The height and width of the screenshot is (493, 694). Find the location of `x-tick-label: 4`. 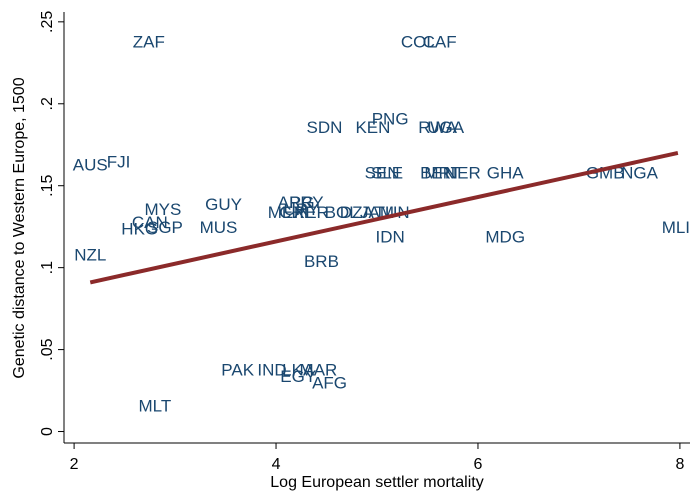

x-tick-label: 4 is located at coordinates (276, 464).